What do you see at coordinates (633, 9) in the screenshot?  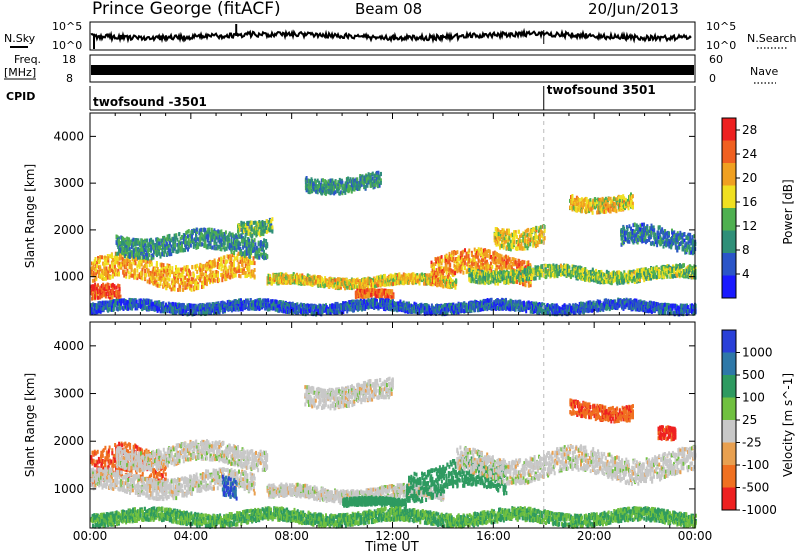 I see `date-title: 20/Jun/2013` at bounding box center [633, 9].